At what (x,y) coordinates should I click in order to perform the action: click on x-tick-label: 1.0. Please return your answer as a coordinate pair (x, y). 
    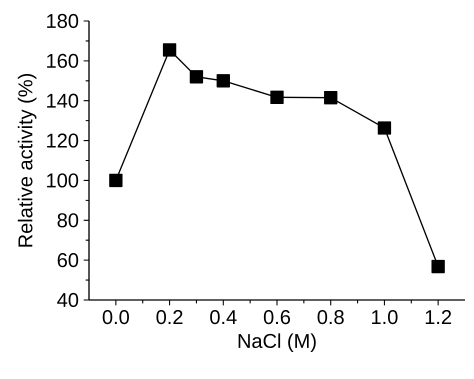
    Looking at the image, I should click on (385, 317).